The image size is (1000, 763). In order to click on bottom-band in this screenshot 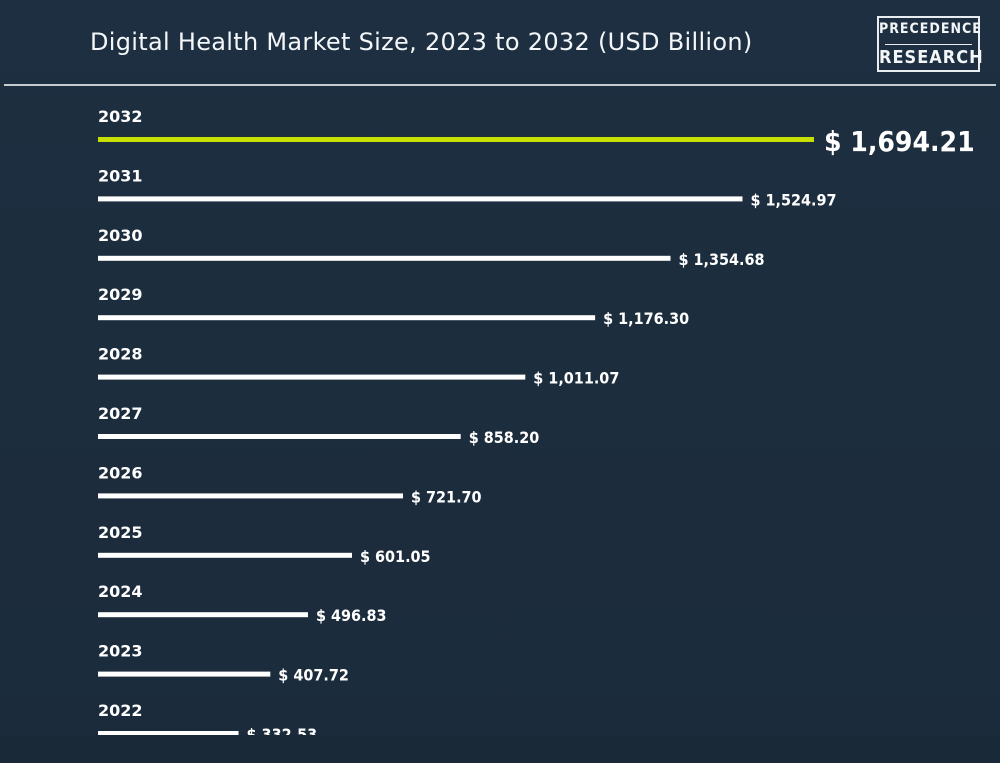, I will do `click(500, 749)`.